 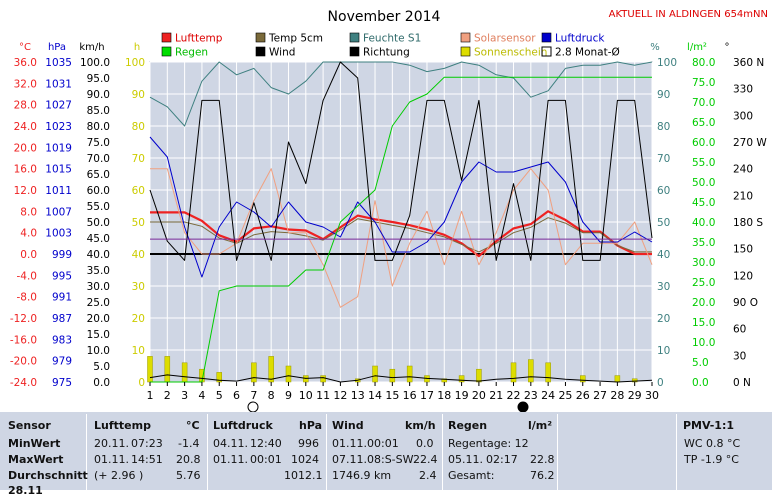 I want to click on rain-days: Regentage: 12, so click(x=488, y=443).